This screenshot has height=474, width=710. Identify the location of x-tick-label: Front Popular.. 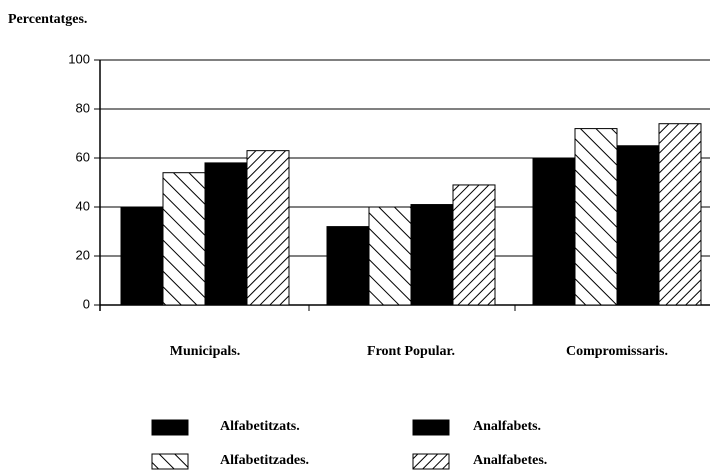
(411, 351).